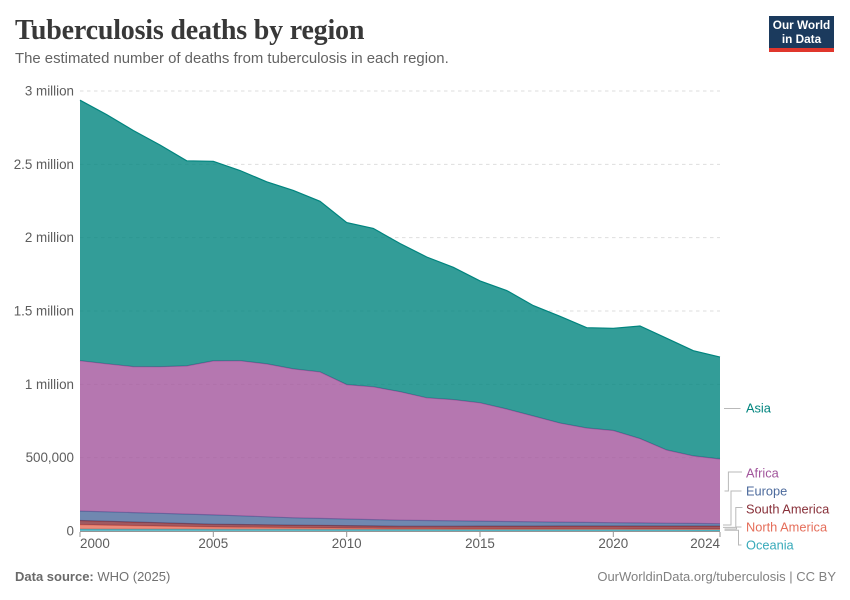 This screenshot has height=600, width=850. What do you see at coordinates (95, 543) in the screenshot?
I see `svg-text: 2000` at bounding box center [95, 543].